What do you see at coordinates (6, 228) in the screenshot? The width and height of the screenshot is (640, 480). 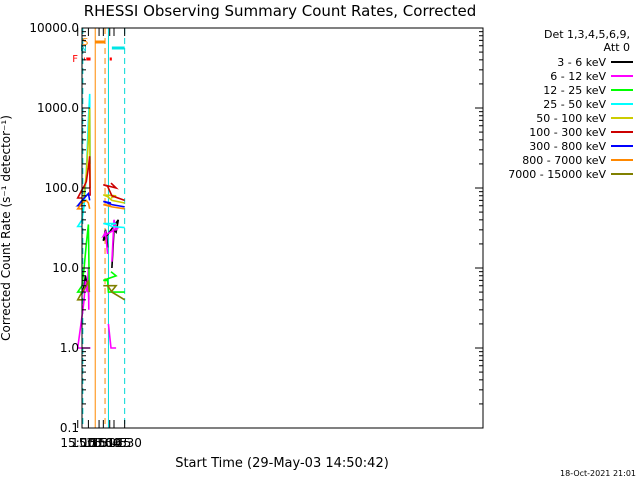 I see `y-axis-label: Corrected Count Rate (s⁻¹ detector⁻¹)` at bounding box center [6, 228].